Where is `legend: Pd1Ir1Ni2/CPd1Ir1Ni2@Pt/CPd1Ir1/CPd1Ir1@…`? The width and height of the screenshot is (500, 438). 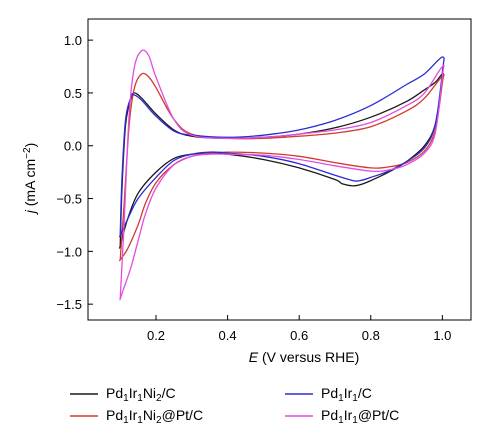
legend: Pd1Ir1Ni2/CPd1Ir1Ni2@Pt/CPd1Ir1/CPd1Ir1@… is located at coordinates (234, 405).